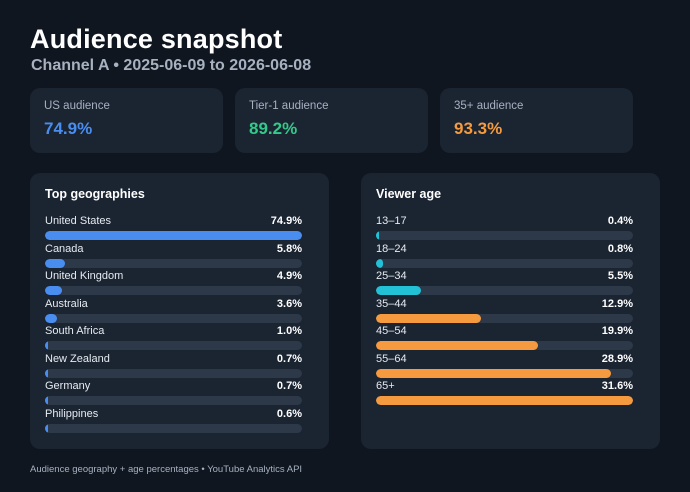 The height and width of the screenshot is (492, 690). I want to click on bar-row: New Zealand 0.7%, so click(173, 367).